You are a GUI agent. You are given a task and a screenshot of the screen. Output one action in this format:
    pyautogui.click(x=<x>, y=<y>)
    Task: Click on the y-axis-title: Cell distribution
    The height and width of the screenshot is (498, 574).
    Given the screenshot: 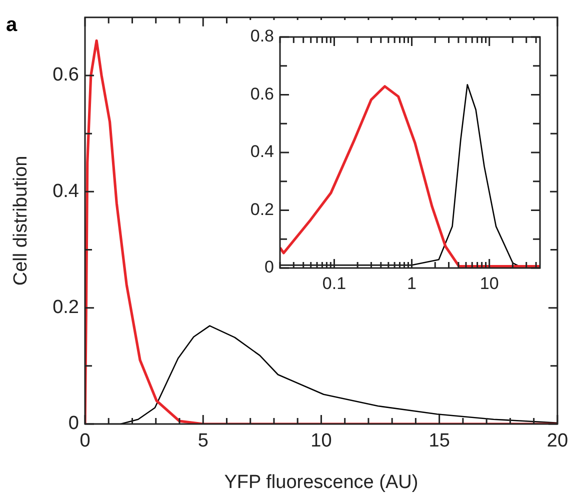 What is the action you would take?
    pyautogui.click(x=21, y=221)
    